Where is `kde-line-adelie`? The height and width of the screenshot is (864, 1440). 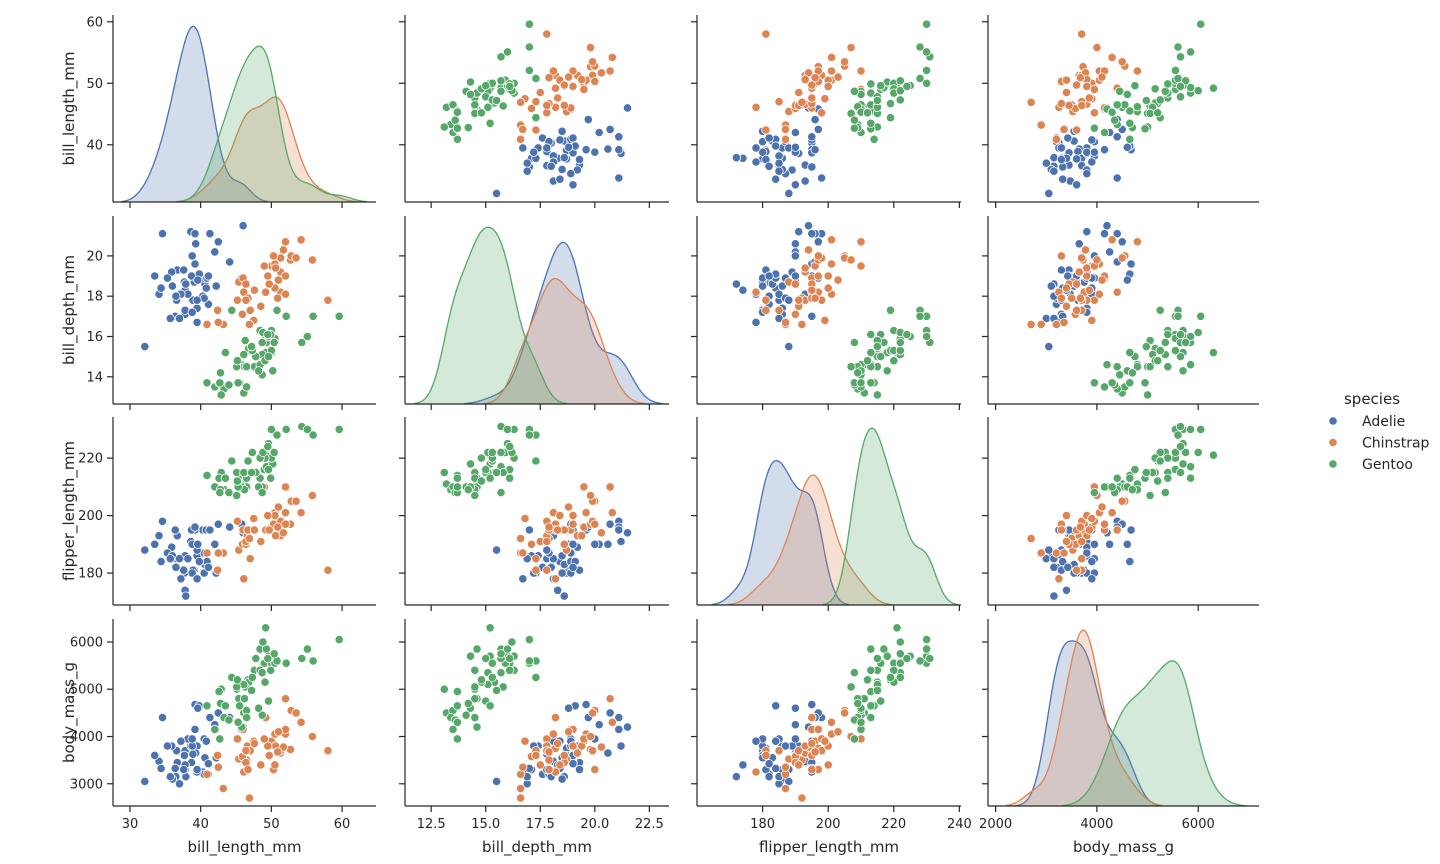 kde-line-adelie is located at coordinates (1088, 723).